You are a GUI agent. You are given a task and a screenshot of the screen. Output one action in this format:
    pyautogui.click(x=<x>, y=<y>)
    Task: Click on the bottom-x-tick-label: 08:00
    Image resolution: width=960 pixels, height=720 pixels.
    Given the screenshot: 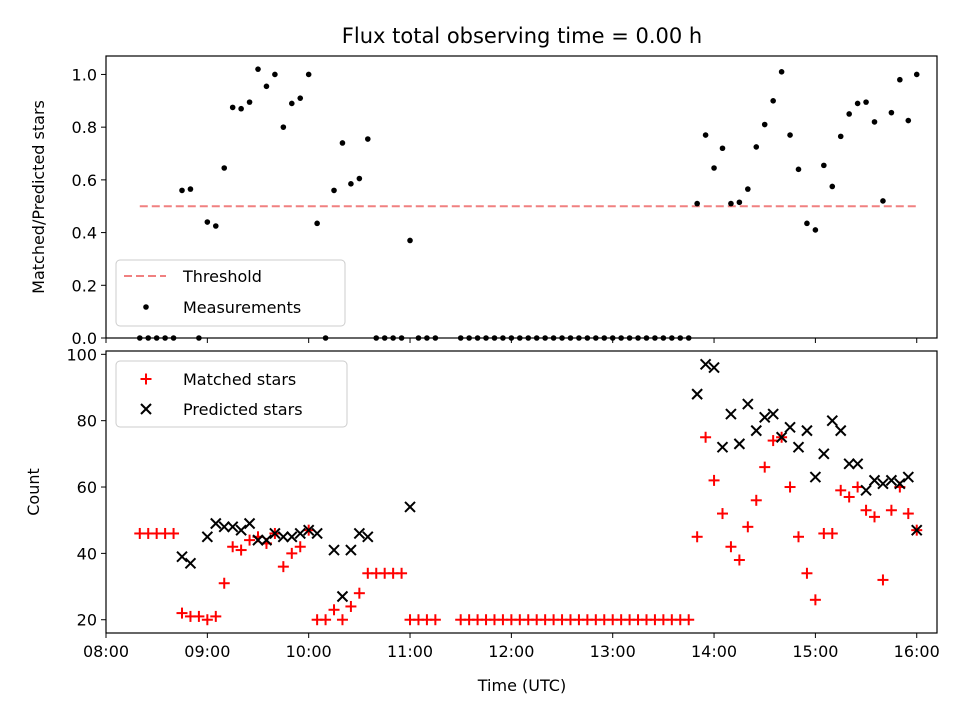 What is the action you would take?
    pyautogui.click(x=106, y=651)
    